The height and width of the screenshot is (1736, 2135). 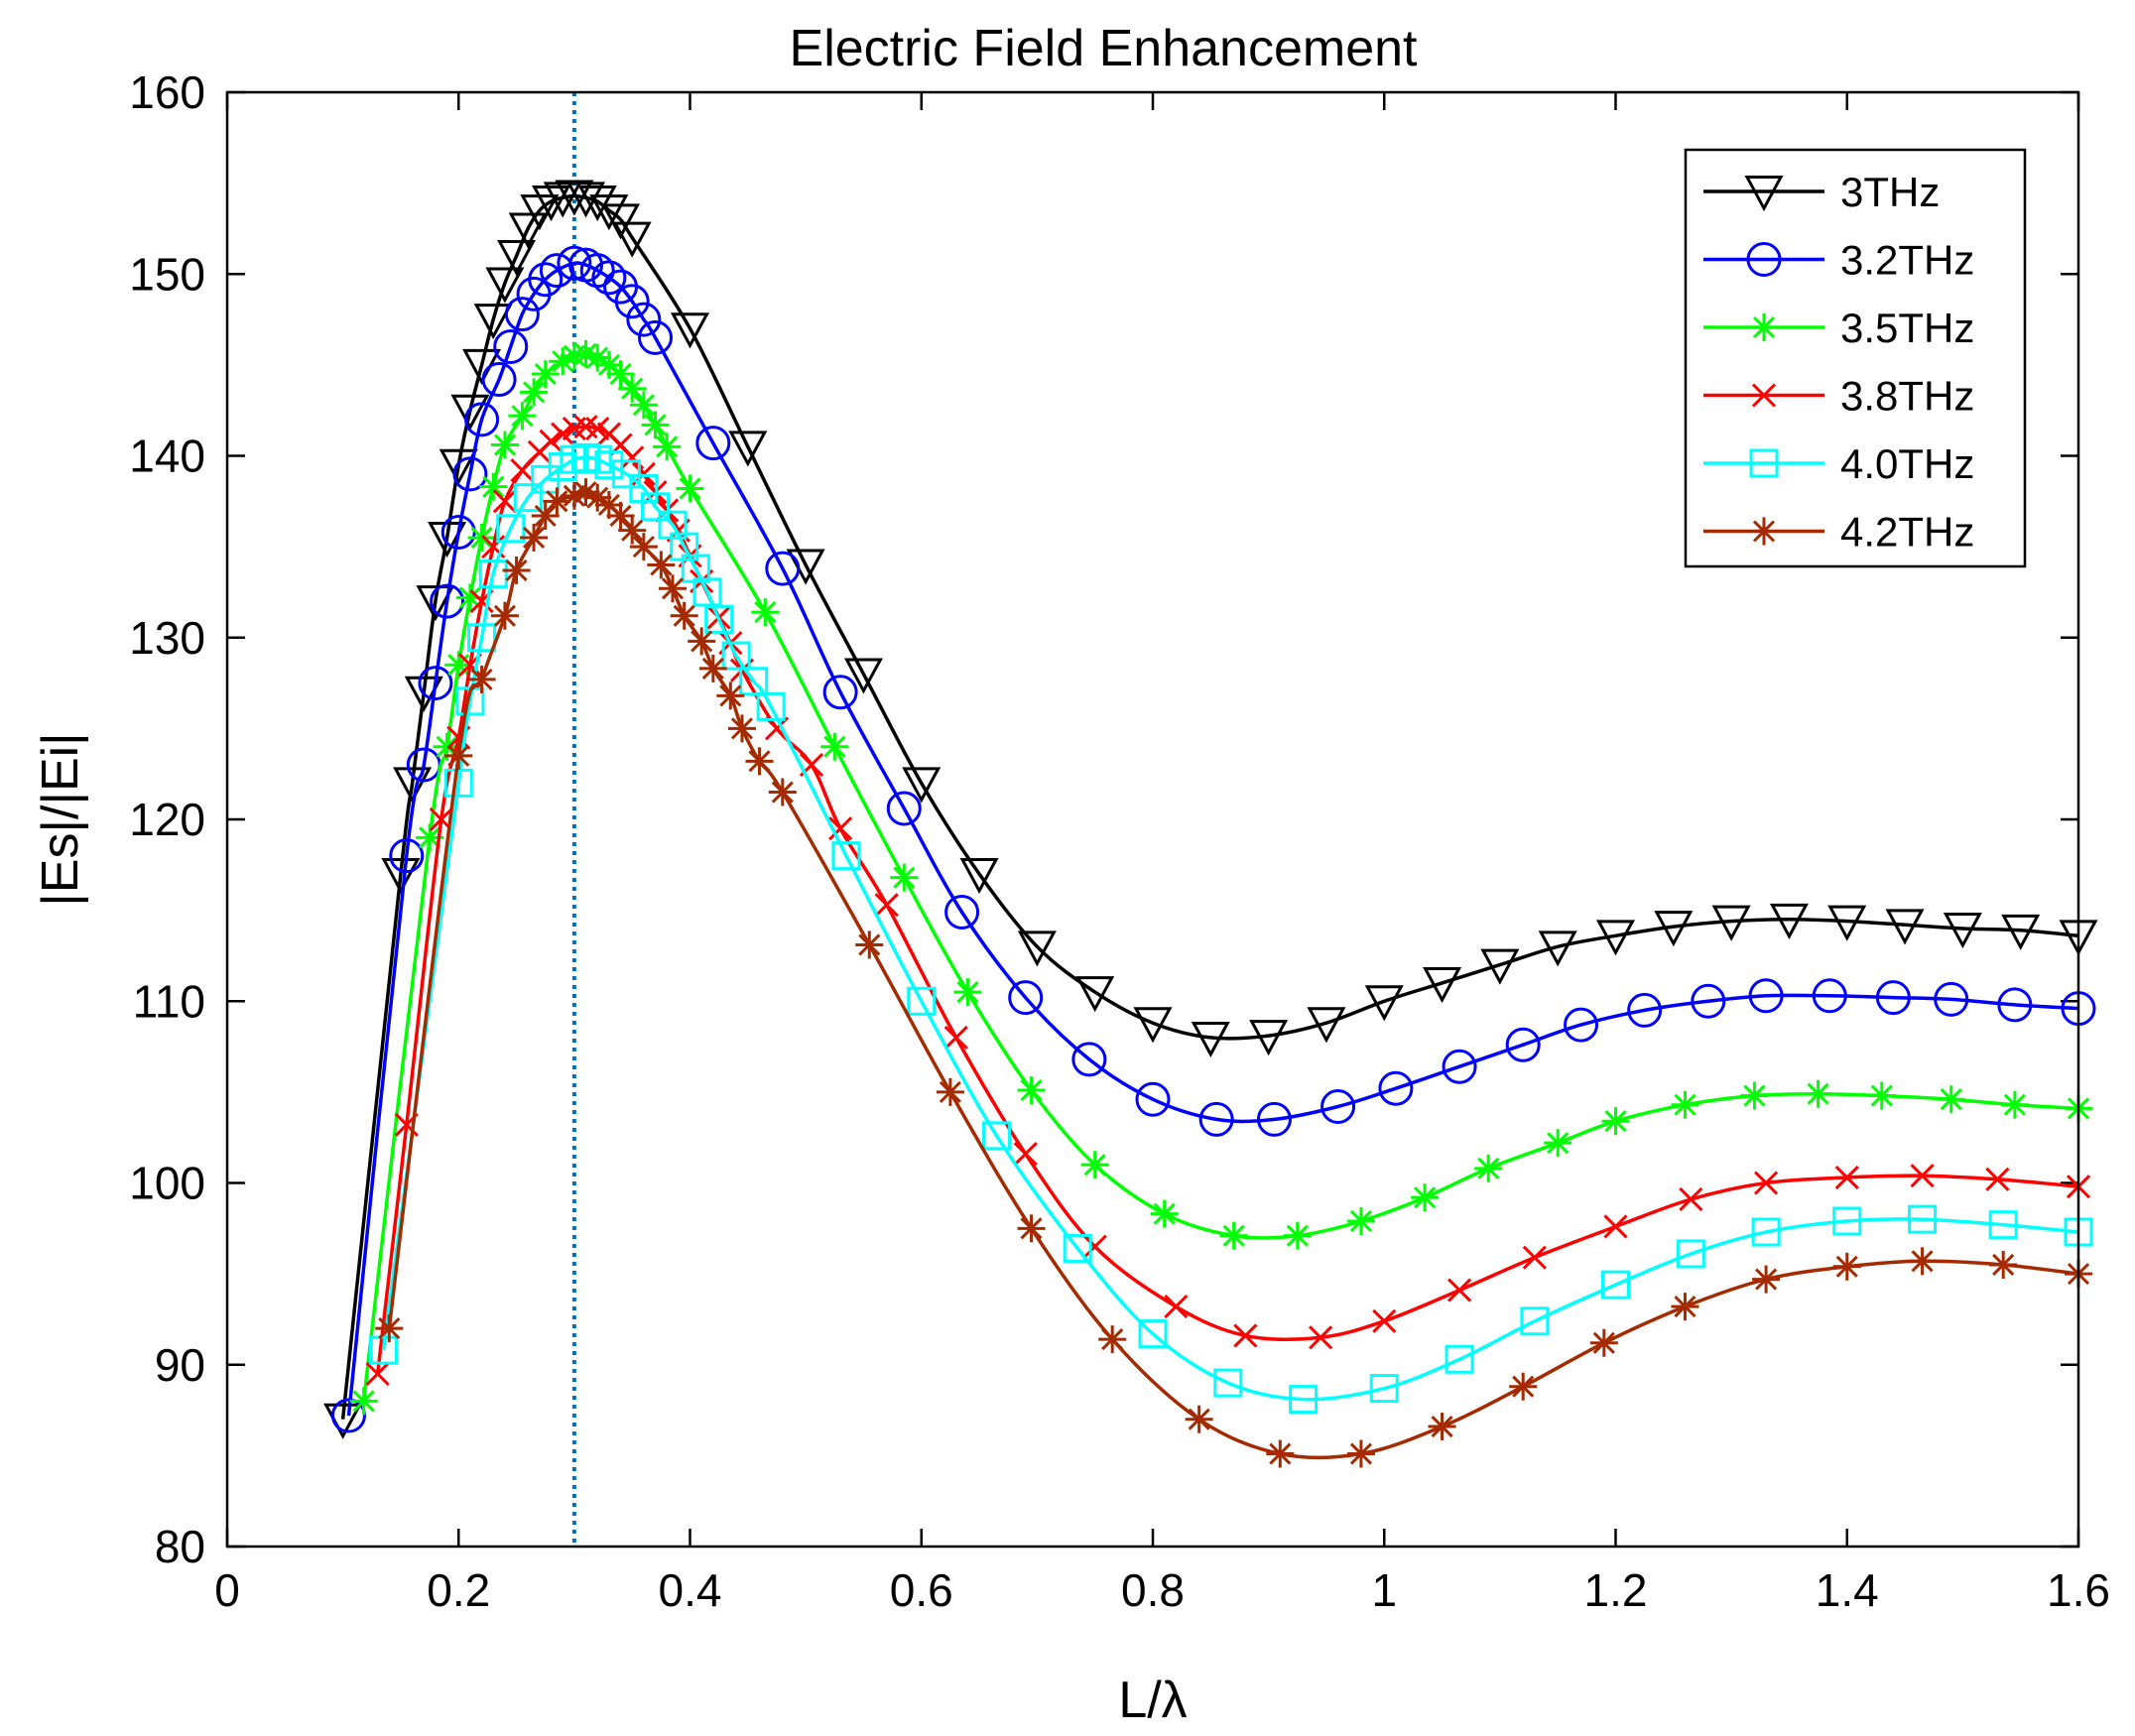 I want to click on legend-item: 3THz, so click(x=1821, y=192).